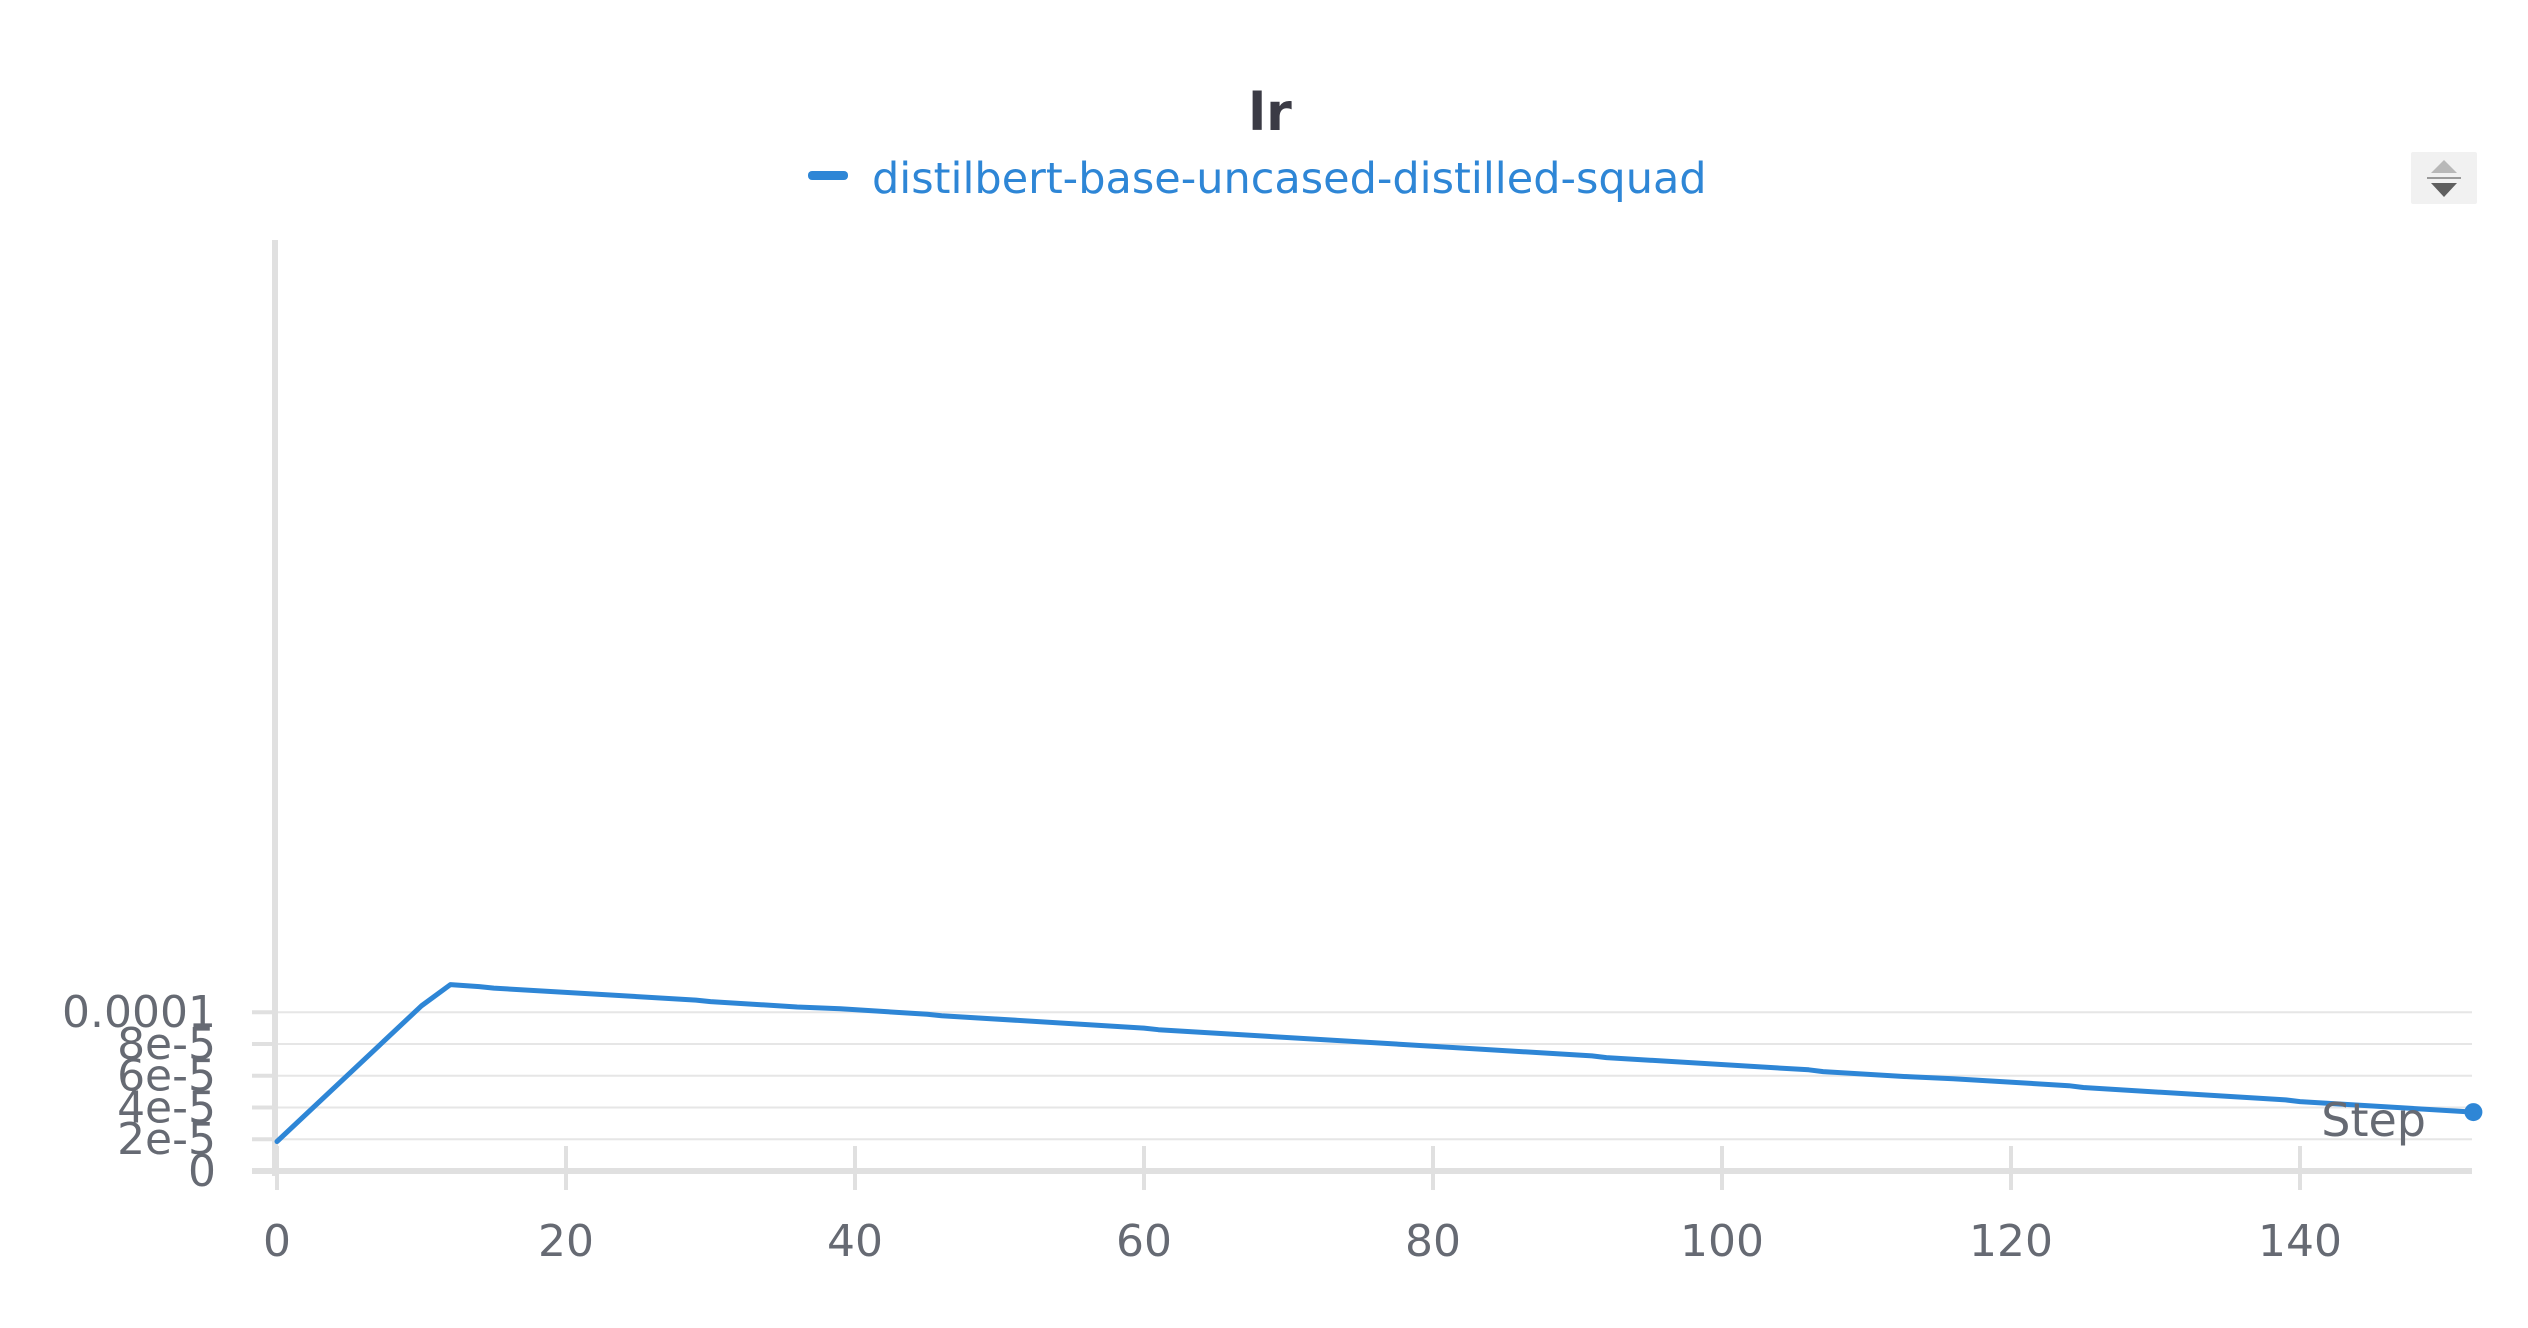  I want to click on x-tick-label: 100, so click(1722, 1241).